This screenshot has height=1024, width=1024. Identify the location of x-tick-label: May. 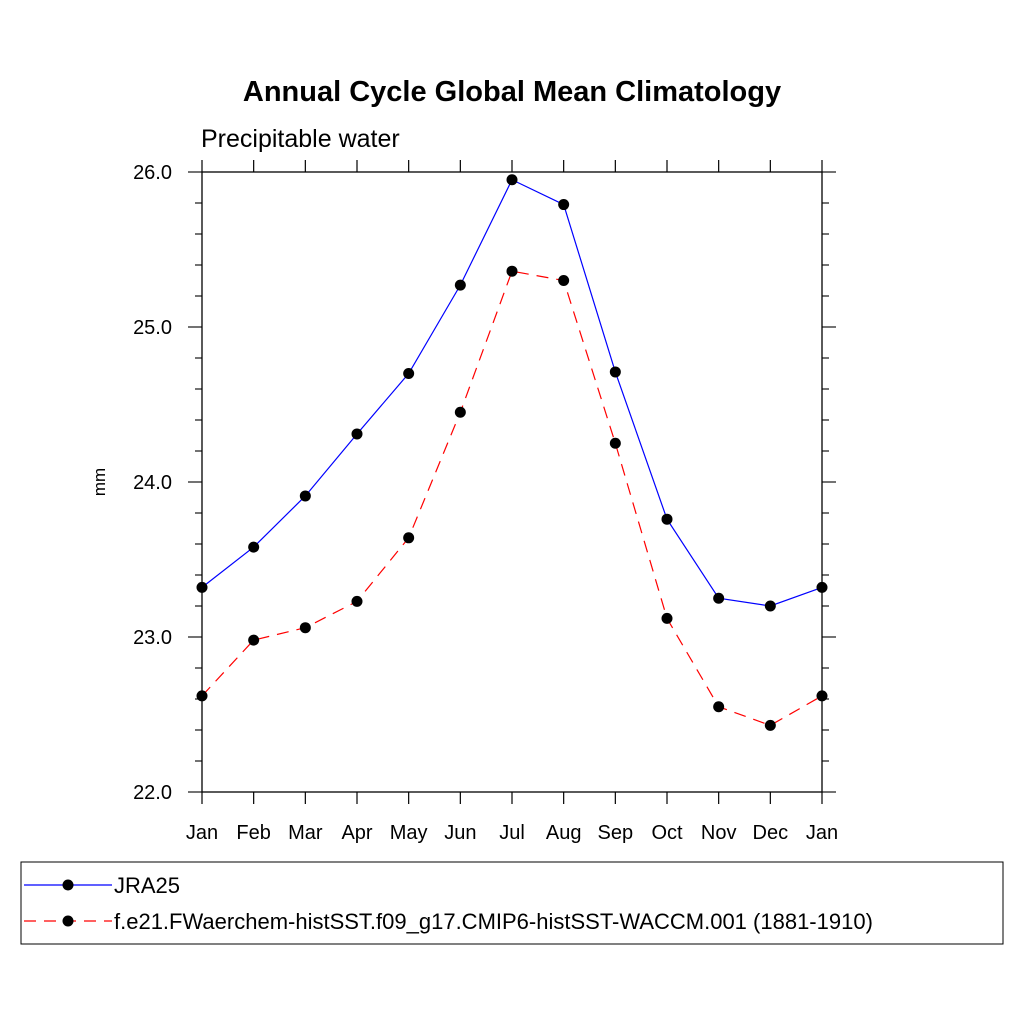
(409, 833).